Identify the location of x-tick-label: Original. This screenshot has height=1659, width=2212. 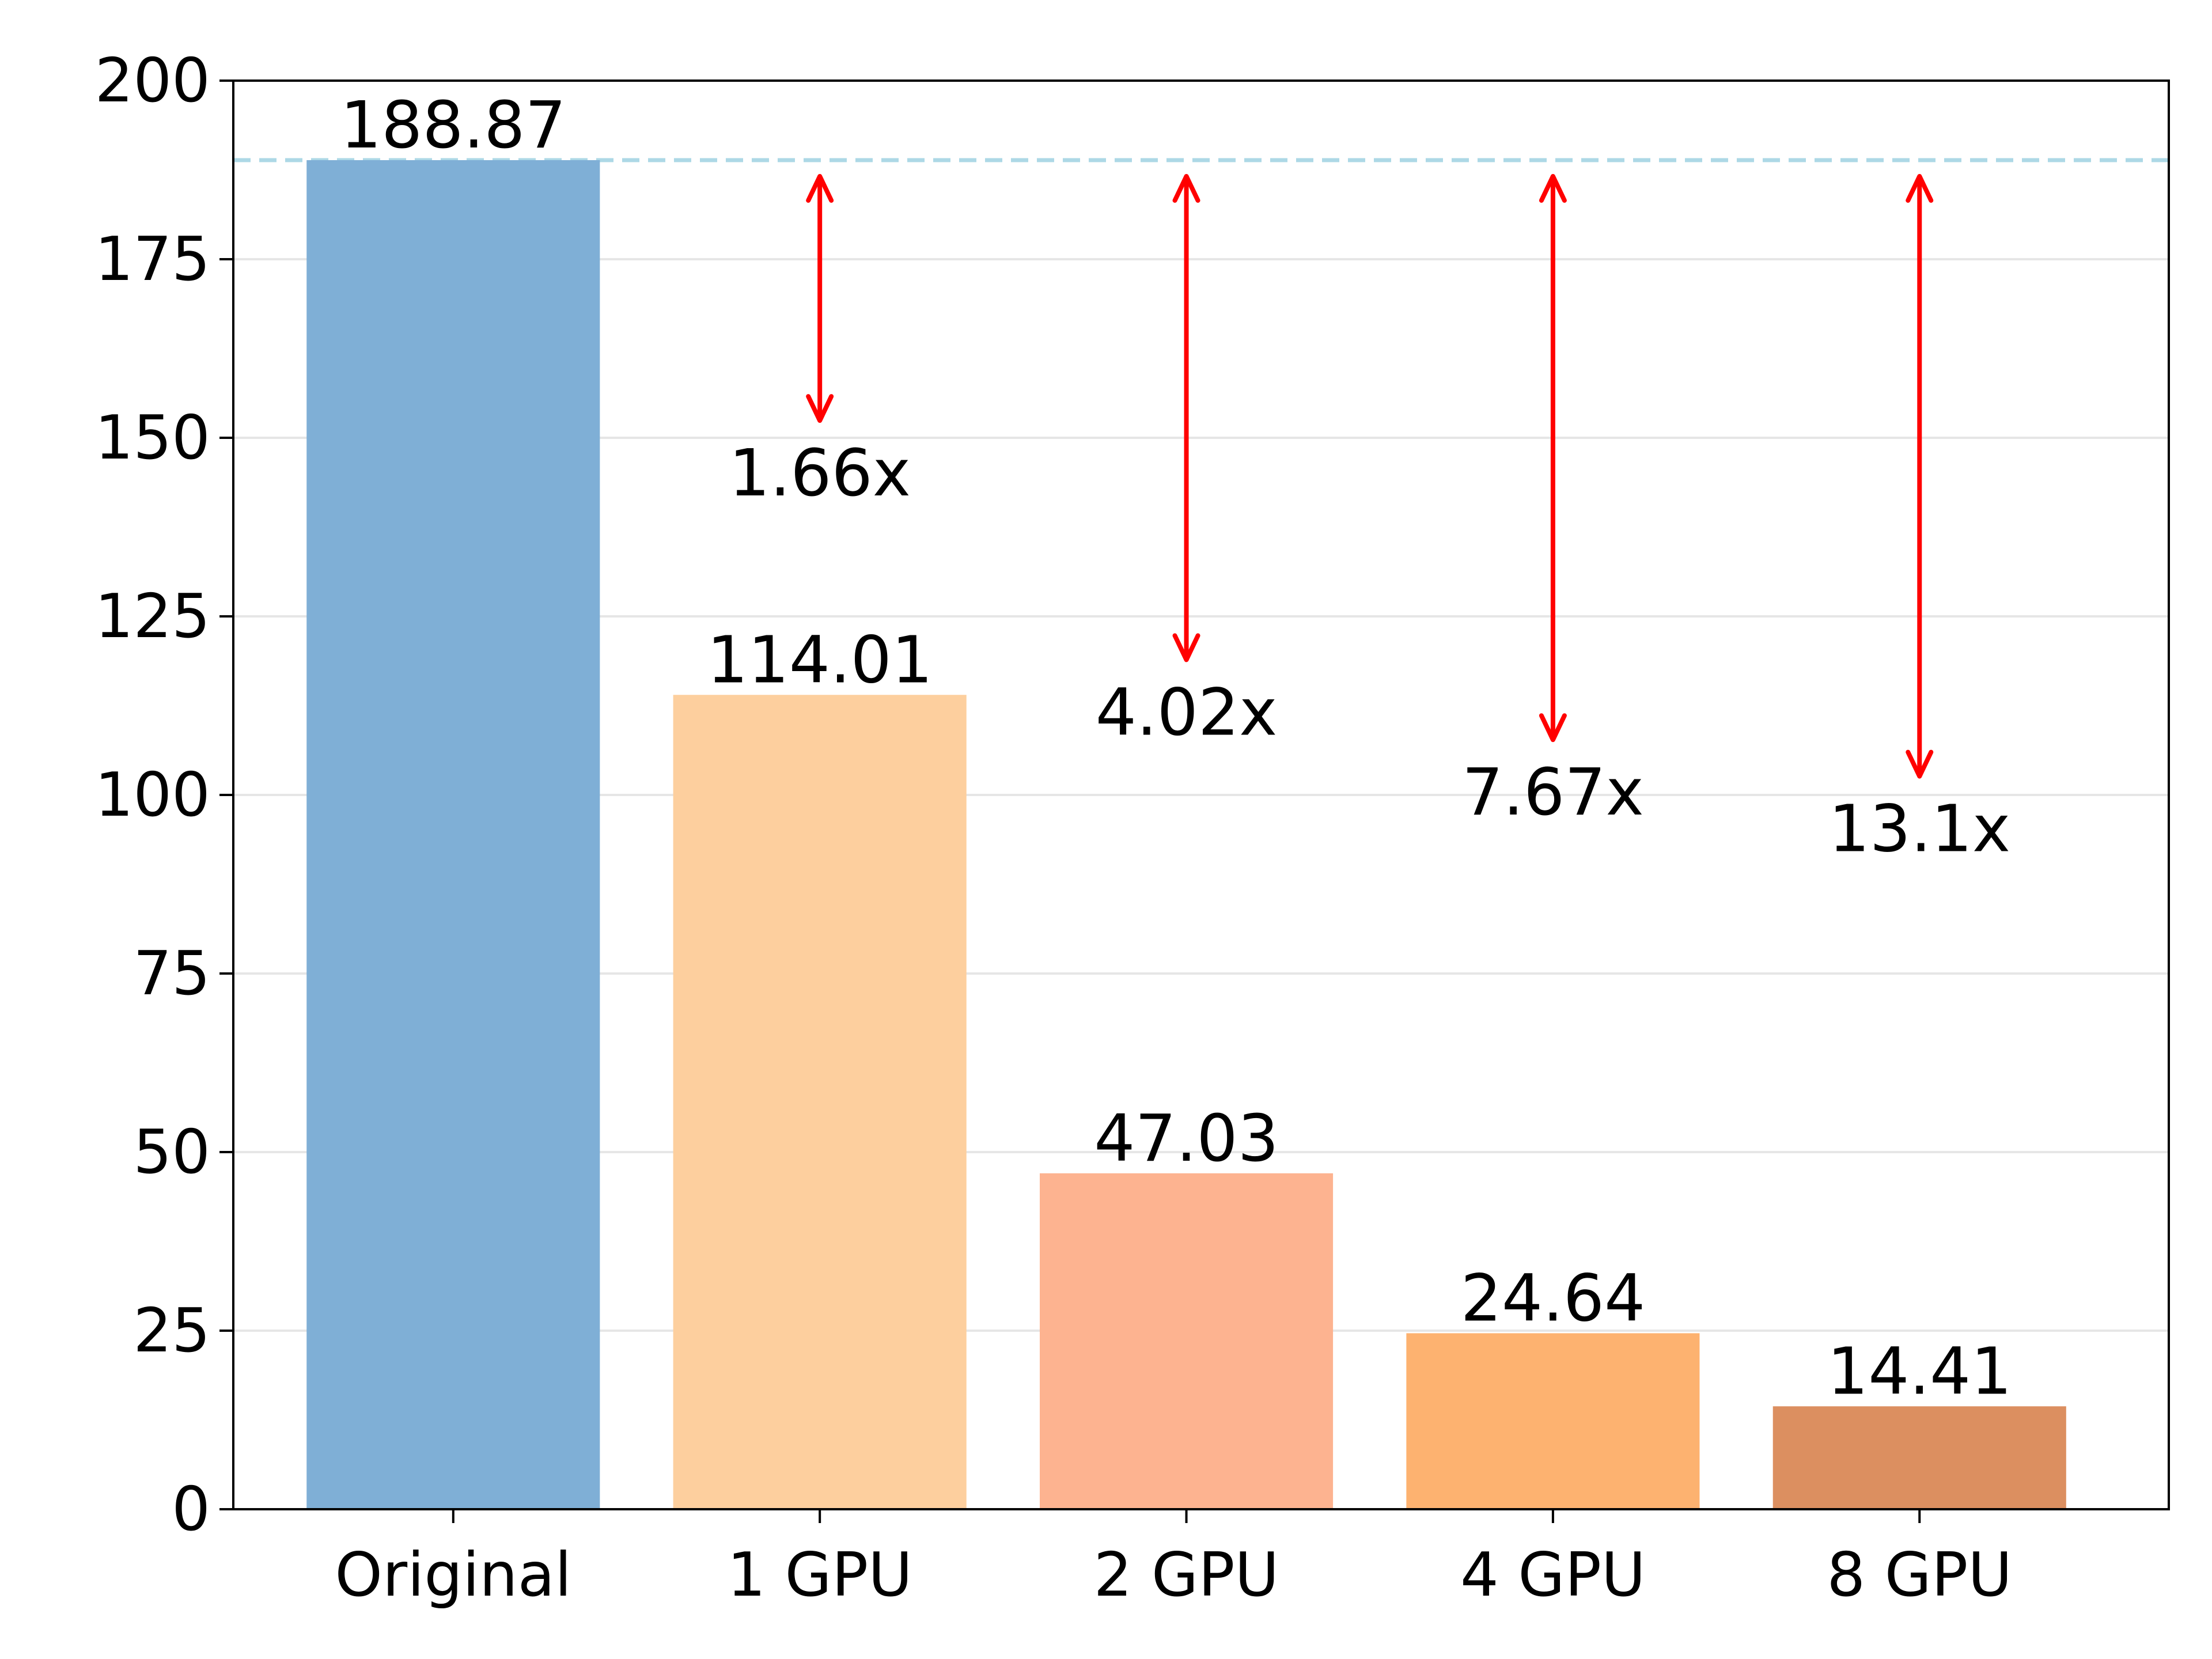
(453, 1575).